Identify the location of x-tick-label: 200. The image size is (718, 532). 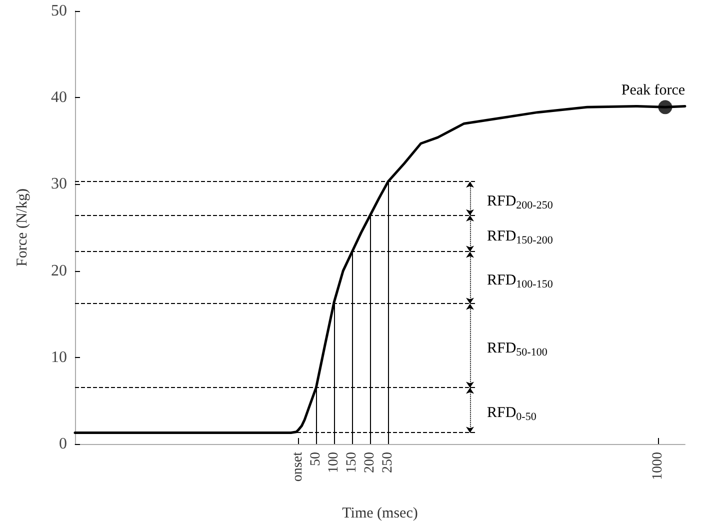
(370, 462).